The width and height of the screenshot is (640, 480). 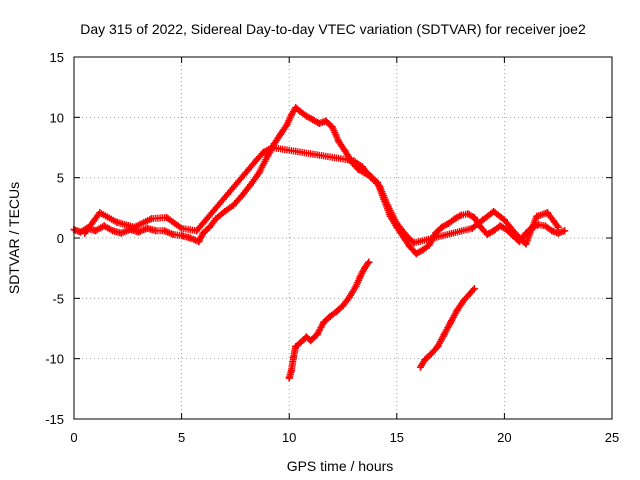 What do you see at coordinates (60, 178) in the screenshot?
I see `y-tick-label: 5` at bounding box center [60, 178].